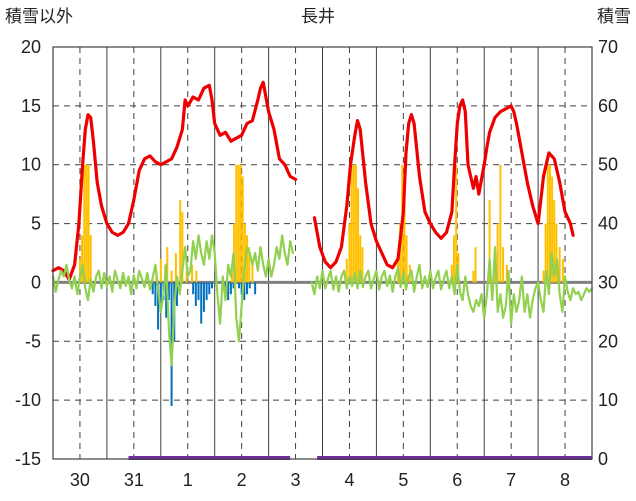 This screenshot has width=636, height=501. What do you see at coordinates (603, 459) in the screenshot?
I see `right-tick-label: 0` at bounding box center [603, 459].